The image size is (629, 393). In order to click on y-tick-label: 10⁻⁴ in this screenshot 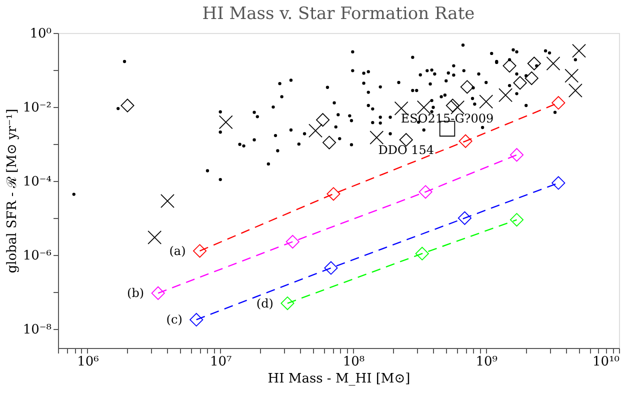, I will do `click(37, 182)`.